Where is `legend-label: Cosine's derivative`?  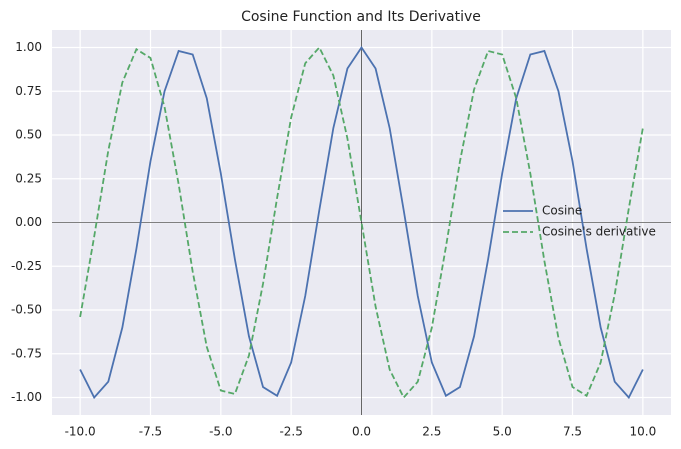
legend-label: Cosine's derivative is located at coordinates (599, 232).